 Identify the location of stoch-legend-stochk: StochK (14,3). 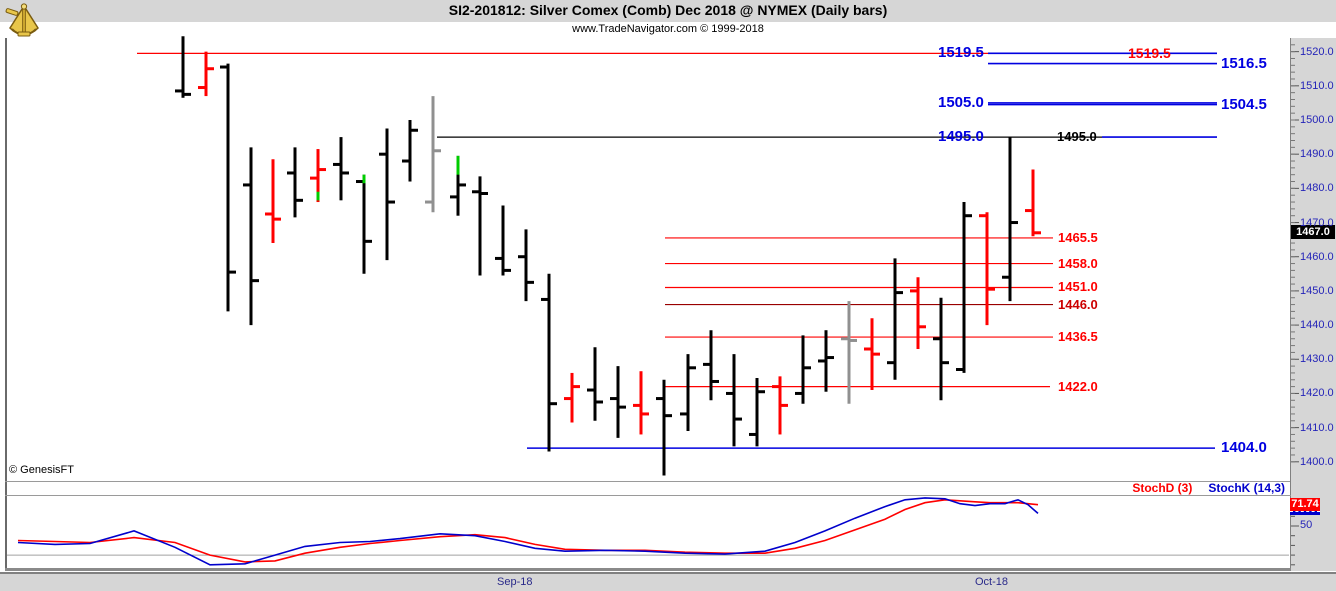
(1246, 488).